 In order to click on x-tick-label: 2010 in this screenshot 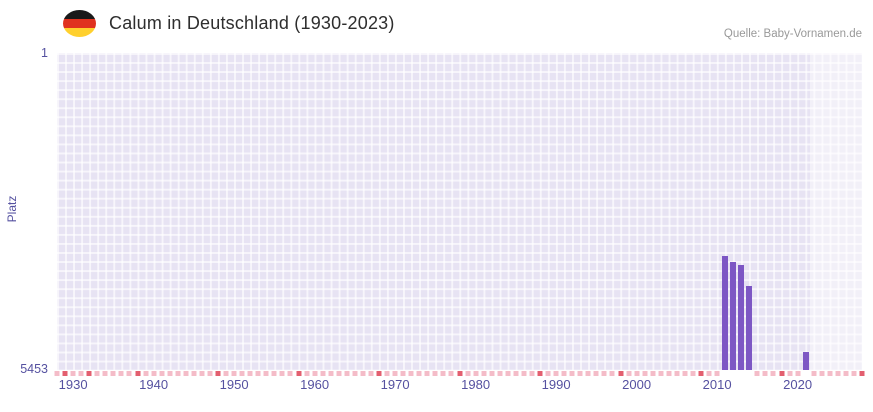, I will do `click(717, 384)`.